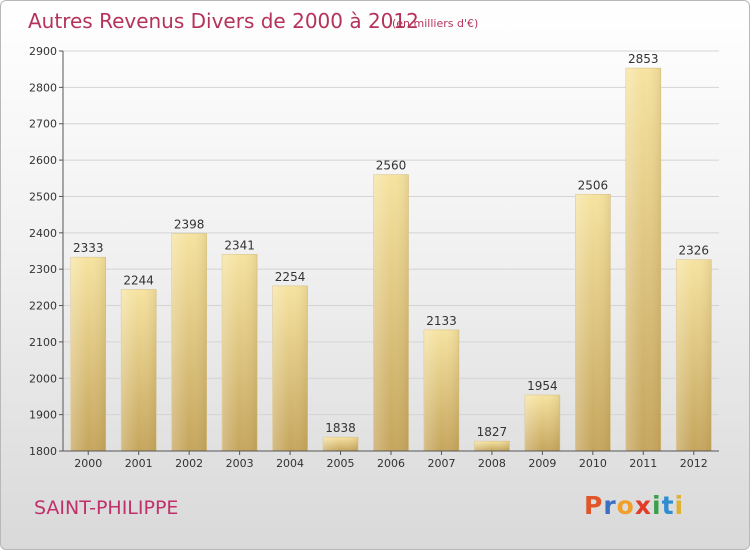 Image resolution: width=750 pixels, height=550 pixels. What do you see at coordinates (643, 505) in the screenshot?
I see `logo-letter: x` at bounding box center [643, 505].